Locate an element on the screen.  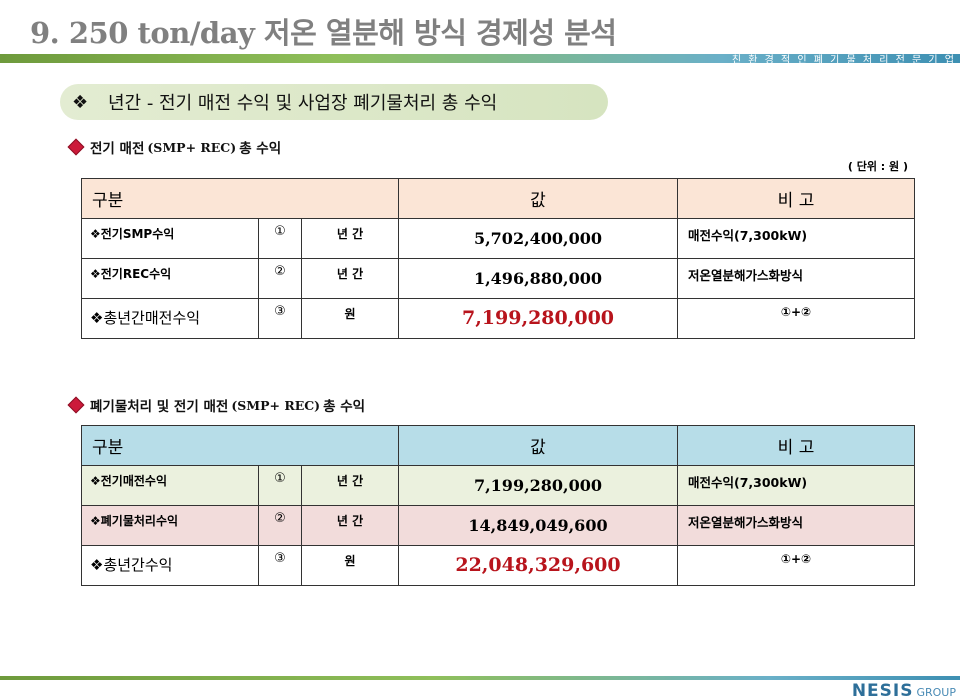
table2-subtitle-latin: (SMP+ REC) is located at coordinates (276, 405).